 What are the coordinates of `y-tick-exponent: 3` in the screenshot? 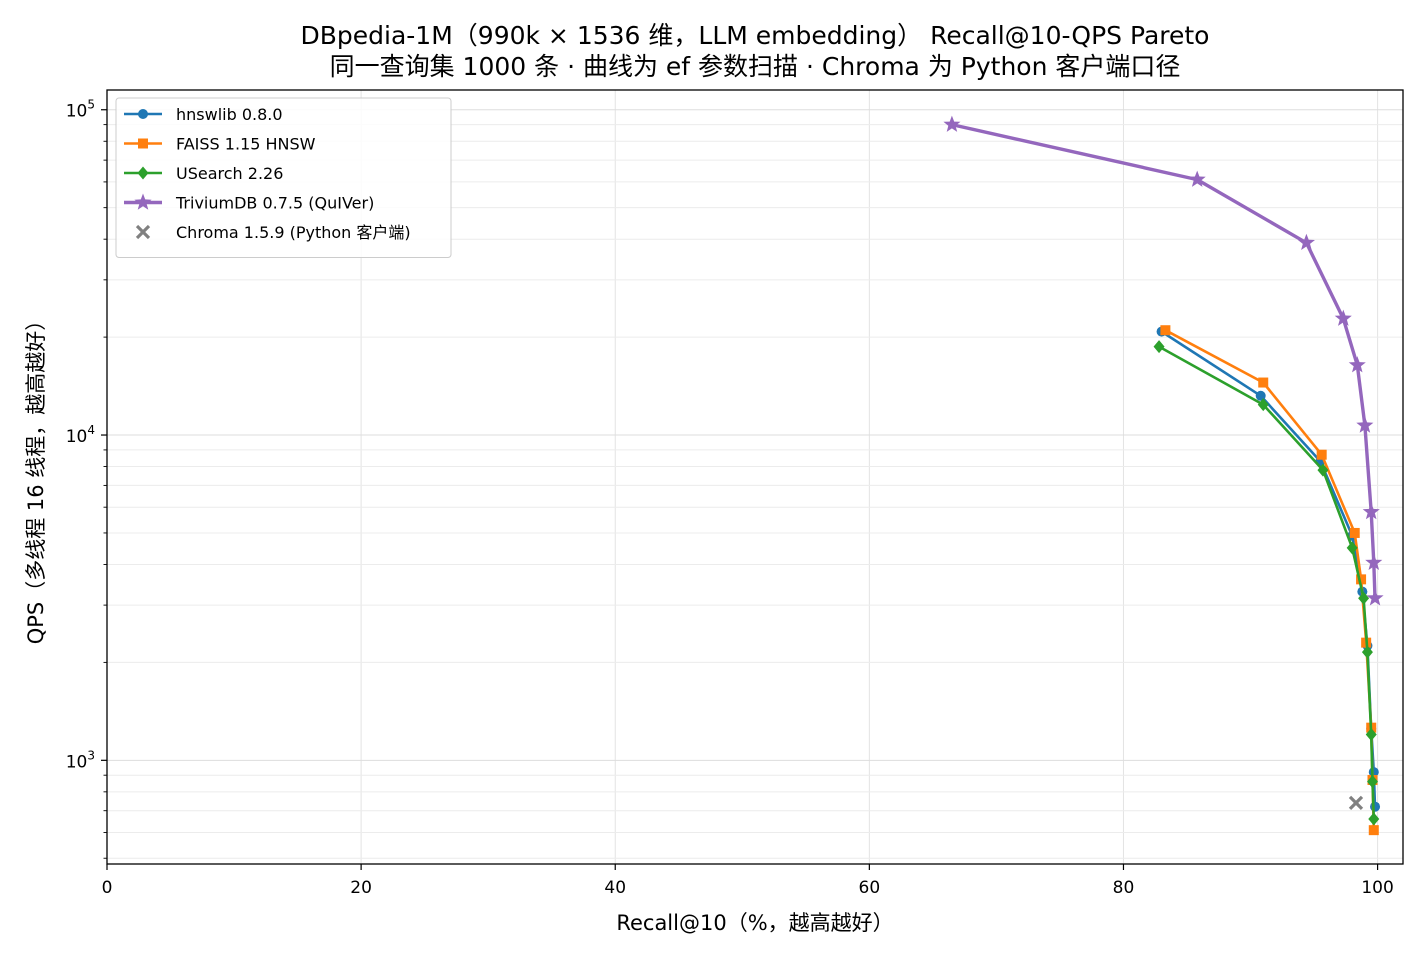 It's located at (91, 755).